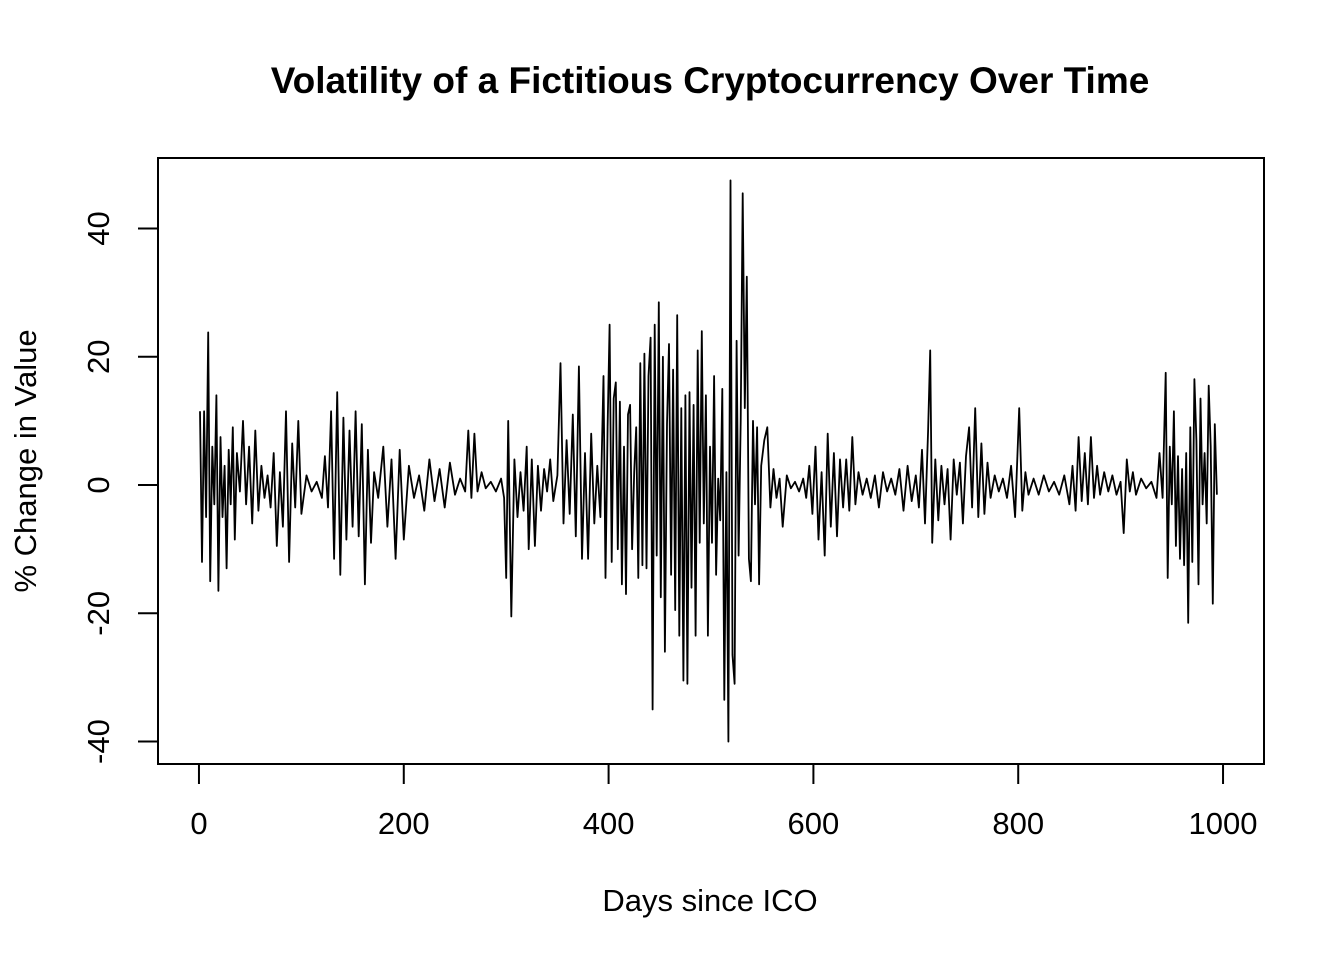  Describe the element at coordinates (98, 613) in the screenshot. I see `y-tick-label: -20` at that location.